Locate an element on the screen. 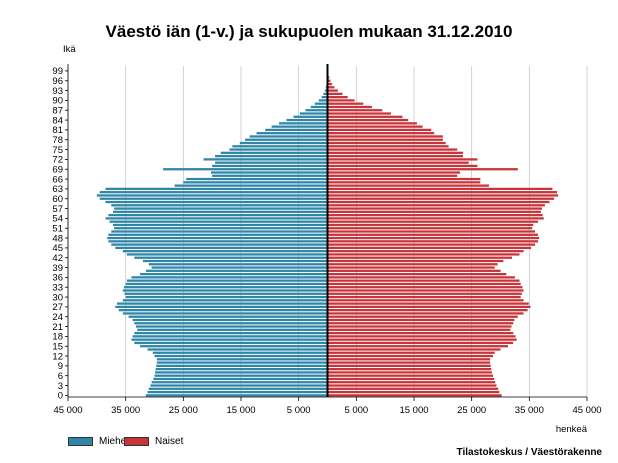  legend-swatch-miehet is located at coordinates (80, 441).